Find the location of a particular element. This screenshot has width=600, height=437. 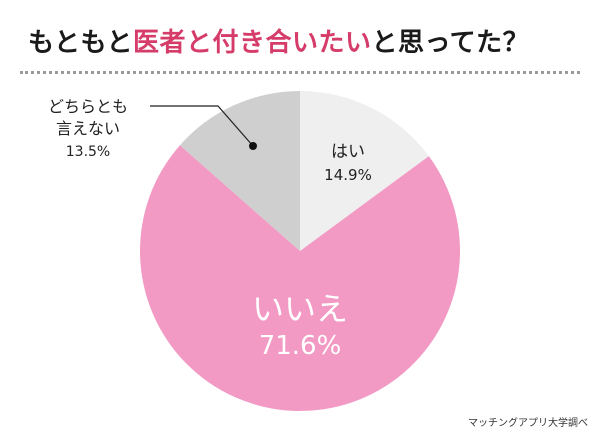

dotted-divider is located at coordinates (300, 72).